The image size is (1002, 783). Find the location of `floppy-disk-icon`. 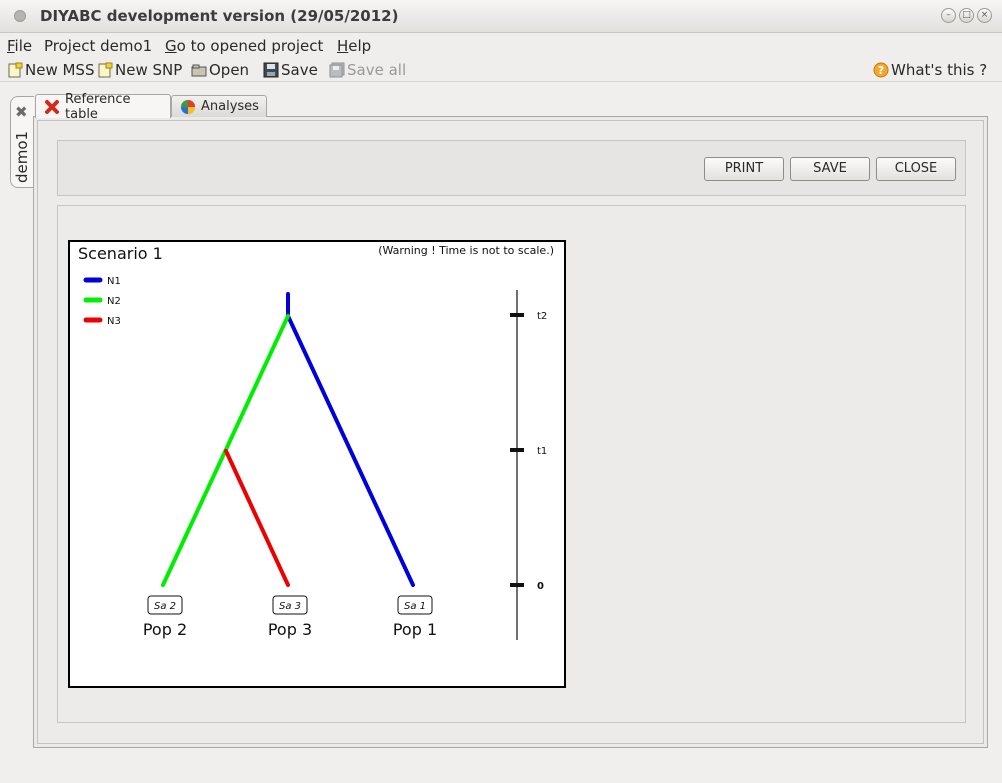

floppy-disk-icon is located at coordinates (271, 70).